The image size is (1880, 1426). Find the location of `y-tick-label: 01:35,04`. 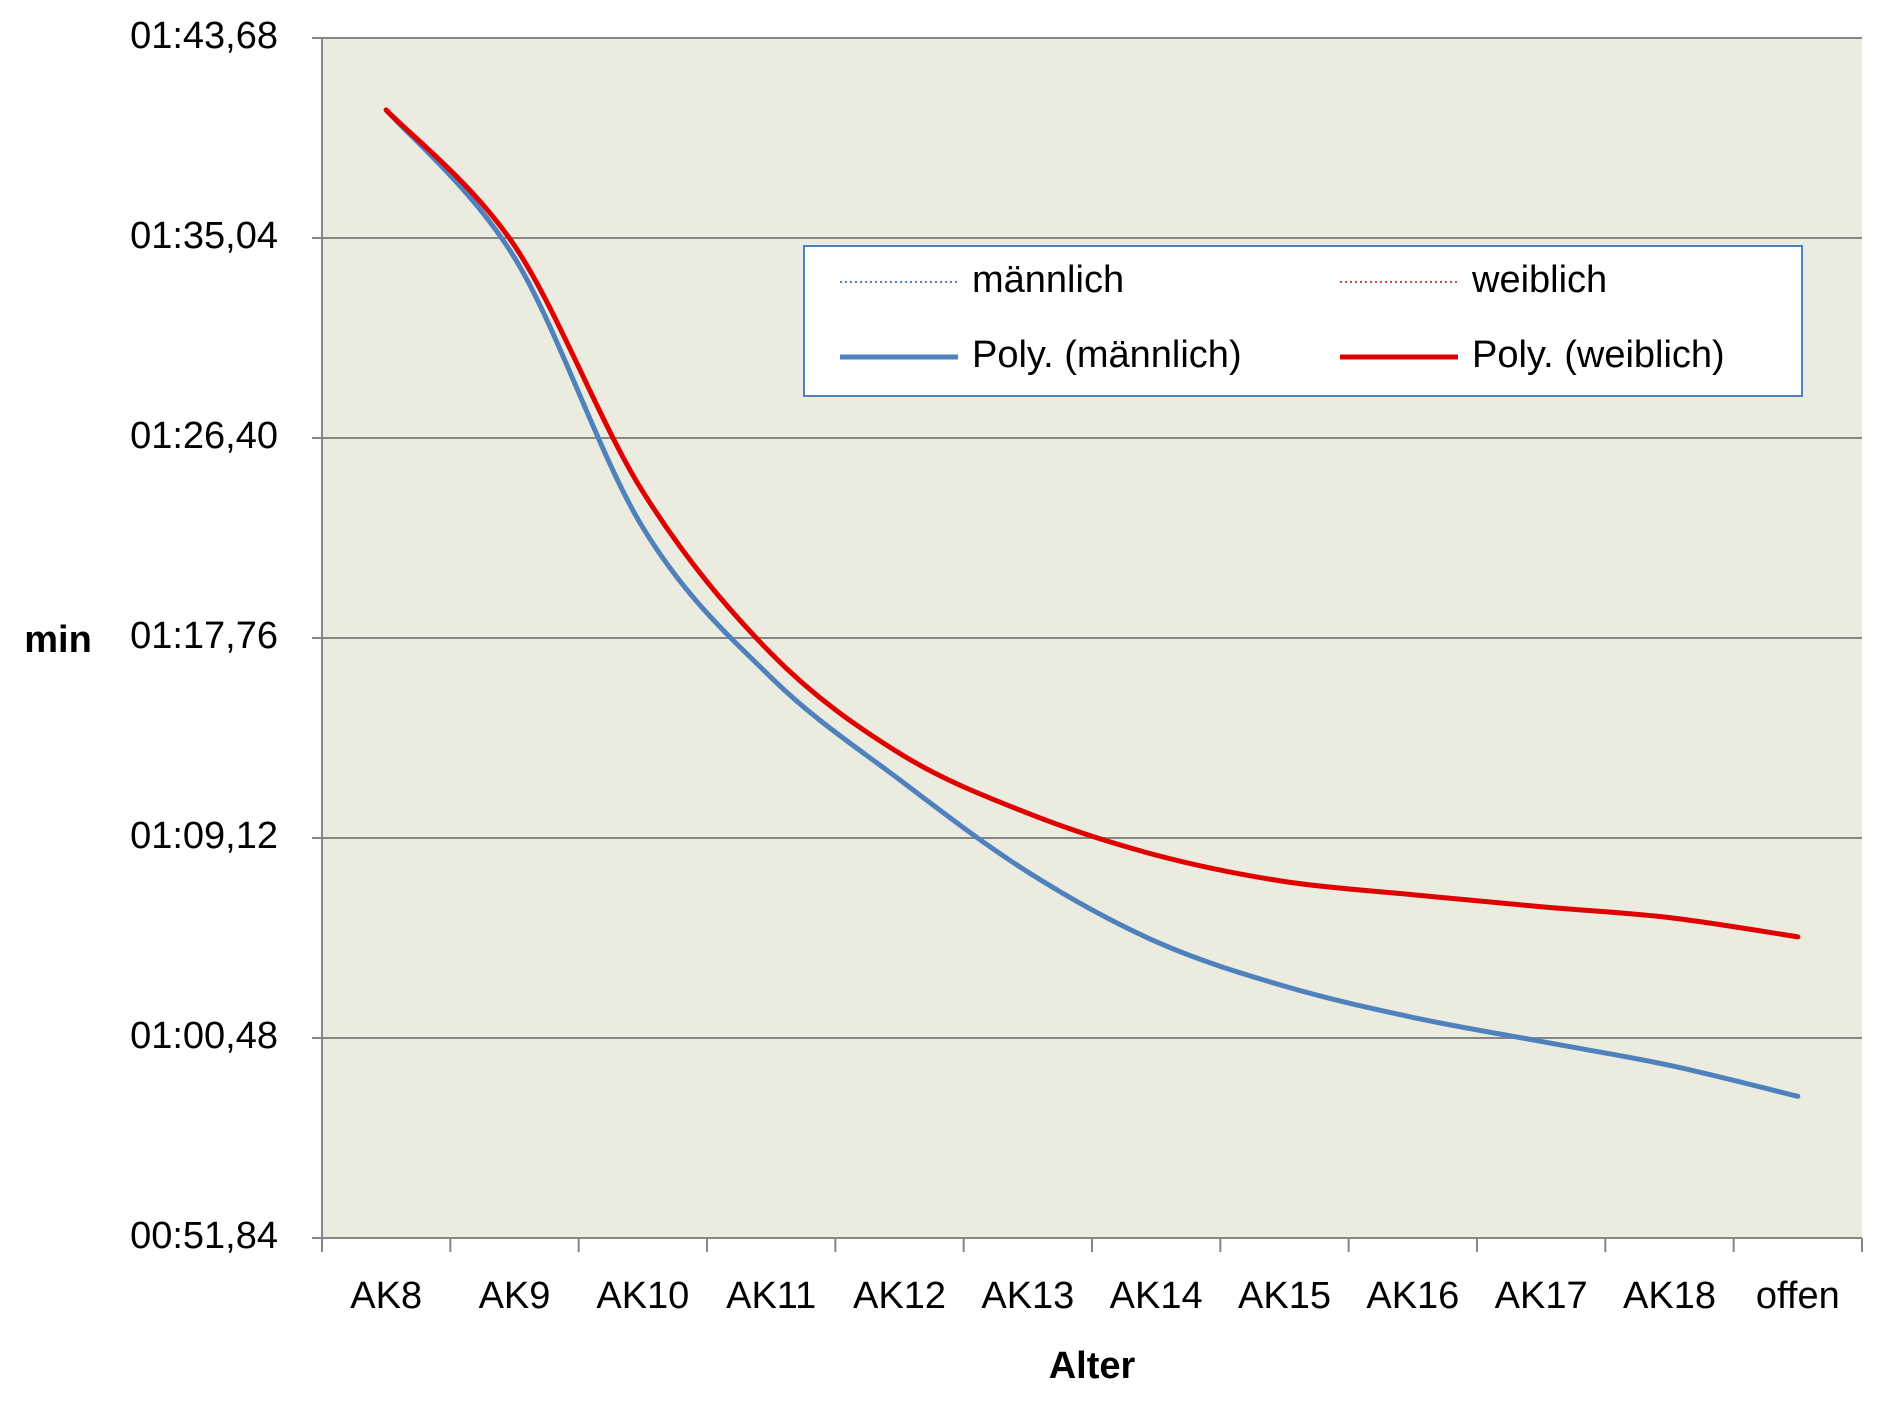

y-tick-label: 01:35,04 is located at coordinates (204, 236).